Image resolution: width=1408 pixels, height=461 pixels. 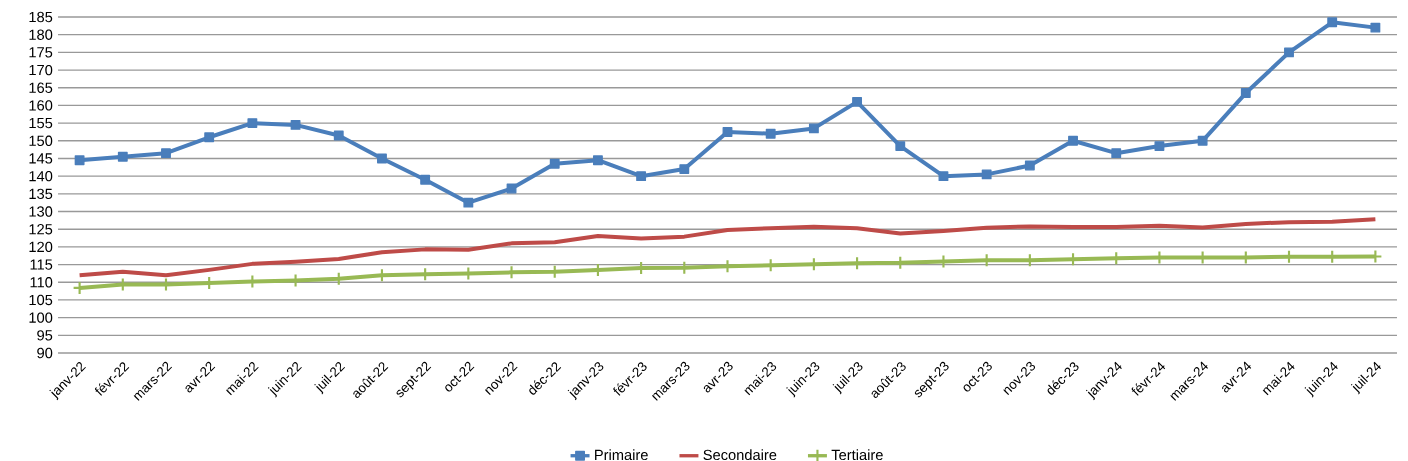 What do you see at coordinates (41, 105) in the screenshot?
I see `y-tick-label: 160` at bounding box center [41, 105].